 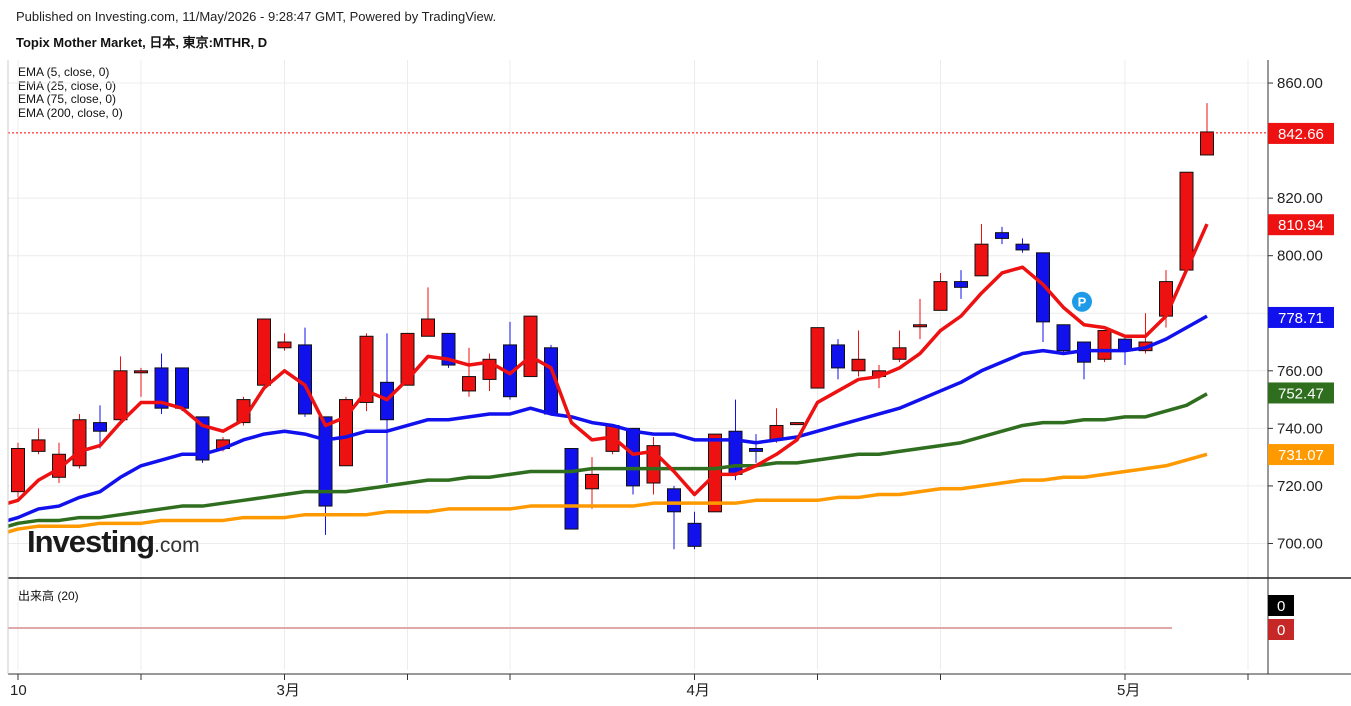 I want to click on y-tick-label: 820.00, so click(x=1300, y=198).